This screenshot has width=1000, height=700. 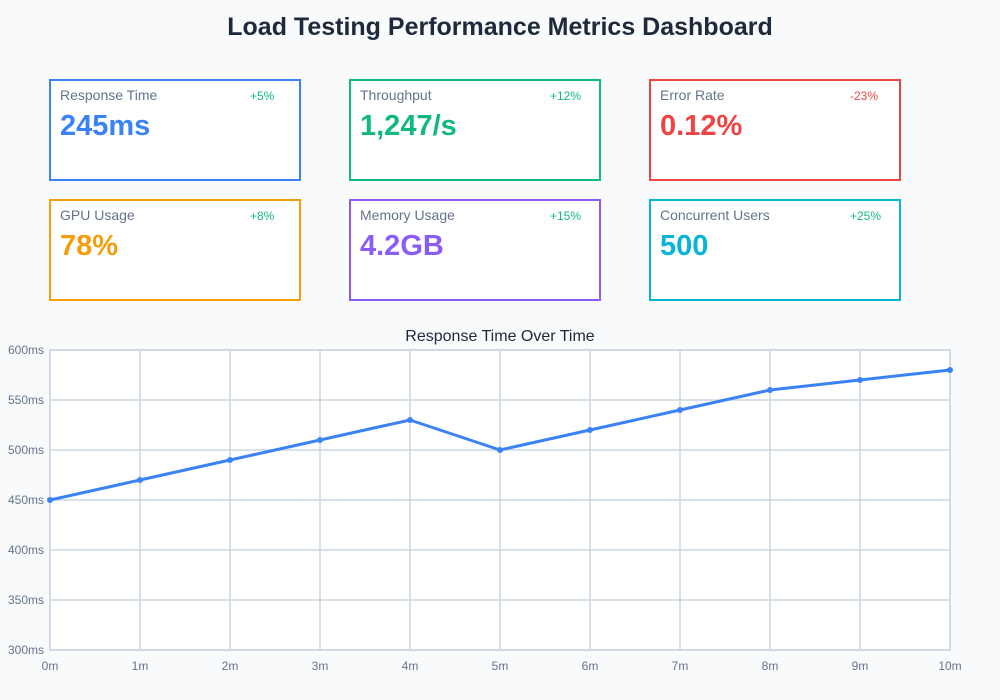 What do you see at coordinates (408, 126) in the screenshot?
I see `metric-value: 1,247/s` at bounding box center [408, 126].